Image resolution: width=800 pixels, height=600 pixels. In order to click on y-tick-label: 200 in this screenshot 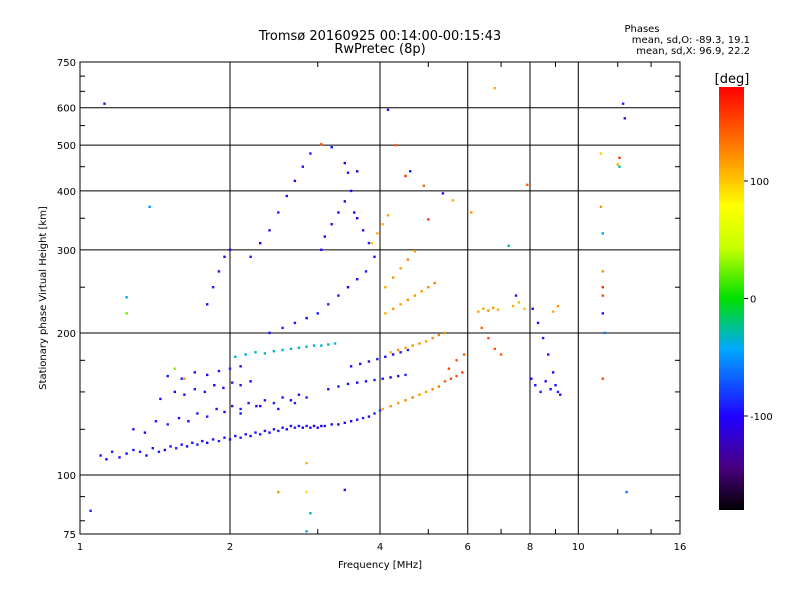, I will do `click(66, 334)`.